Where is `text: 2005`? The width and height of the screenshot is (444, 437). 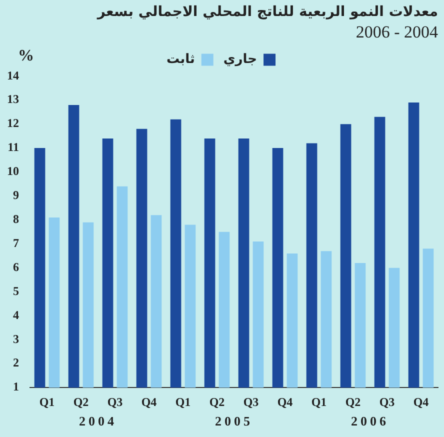
text: 2005 is located at coordinates (234, 420).